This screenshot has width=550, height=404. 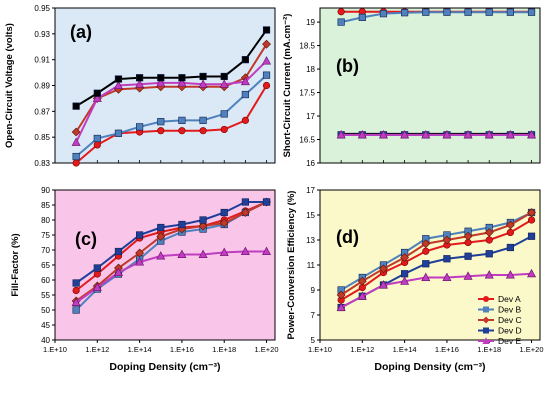 What do you see at coordinates (81, 32) in the screenshot?
I see `panel-label: (a)` at bounding box center [81, 32].